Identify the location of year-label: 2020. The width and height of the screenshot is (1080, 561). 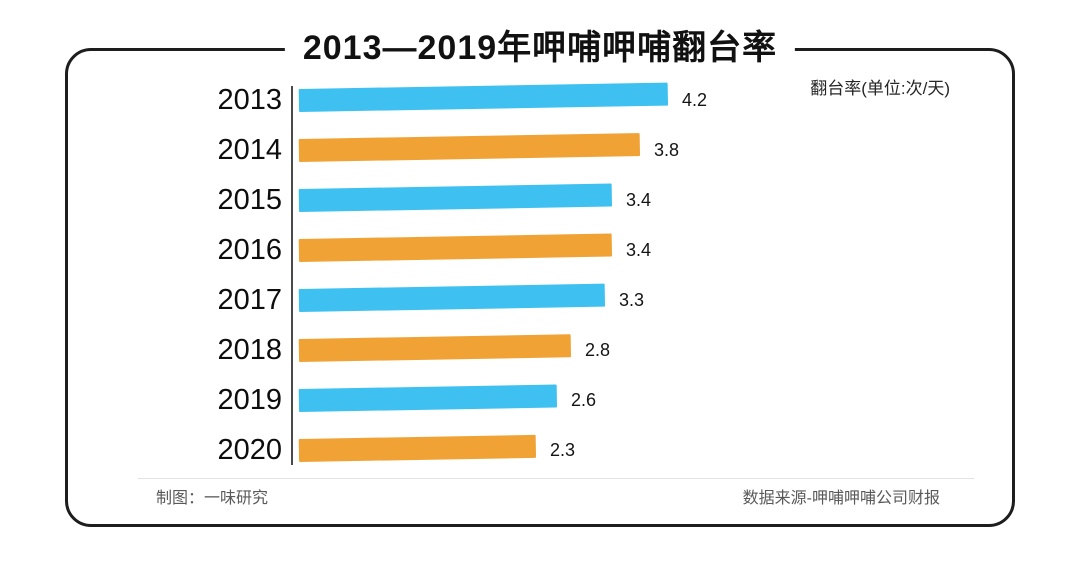
(249, 450).